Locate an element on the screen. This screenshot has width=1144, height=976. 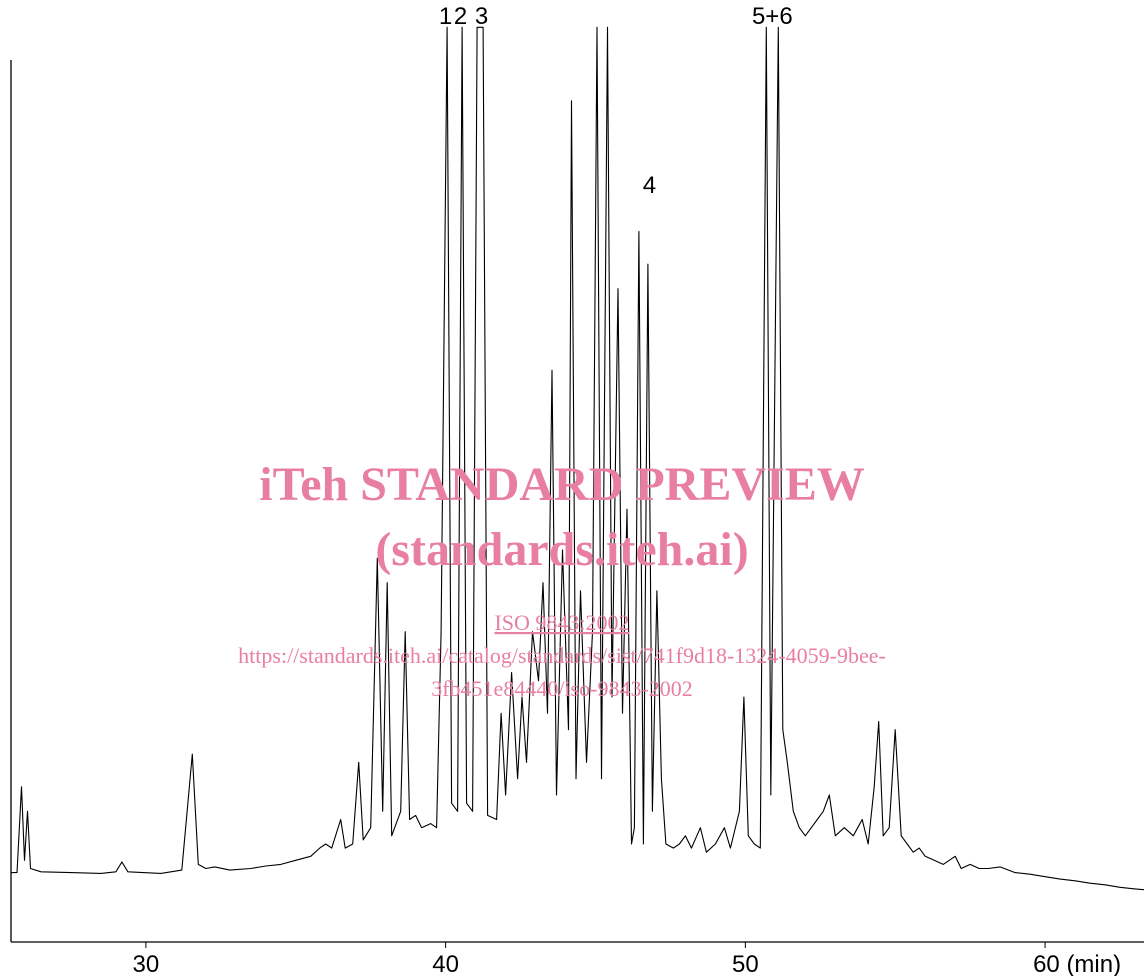
watermark-subtitle: (standards.iteh.ai) is located at coordinates (561, 549).